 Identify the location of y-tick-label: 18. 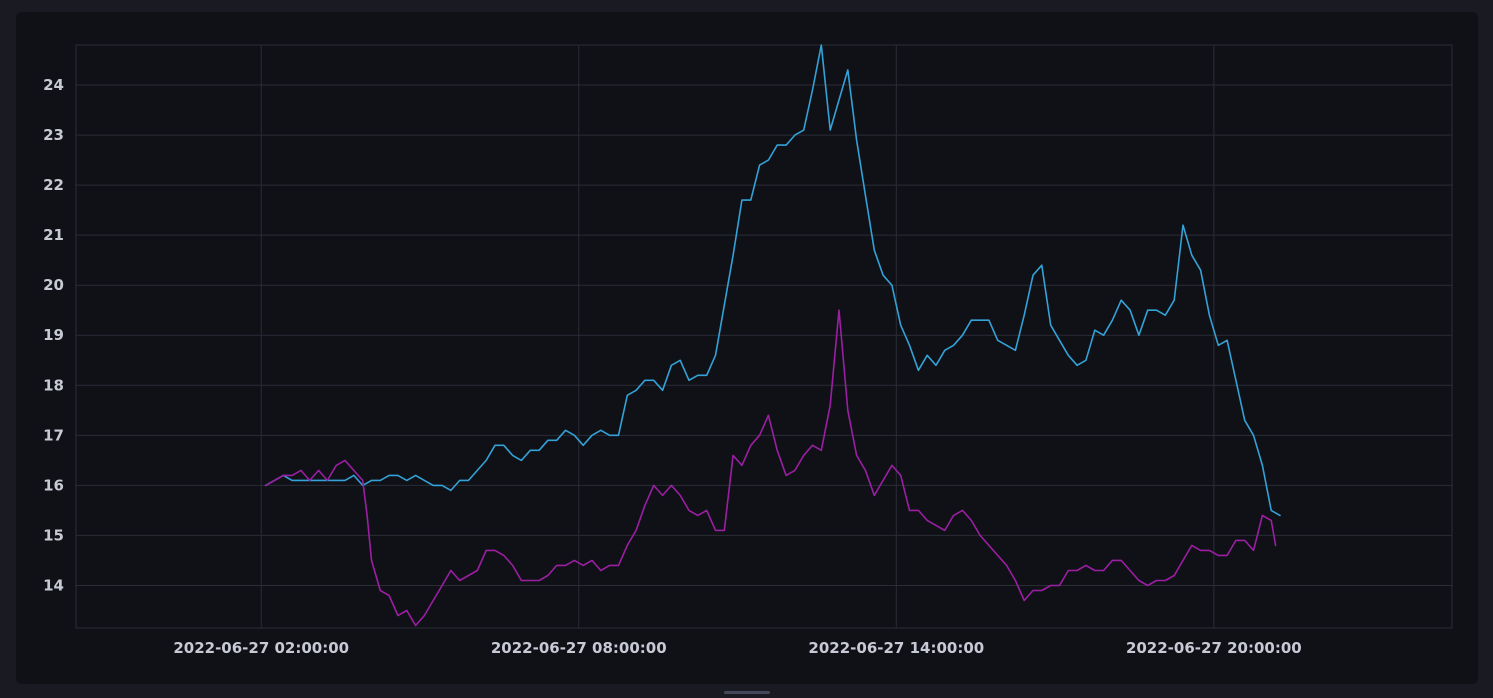
(53, 385).